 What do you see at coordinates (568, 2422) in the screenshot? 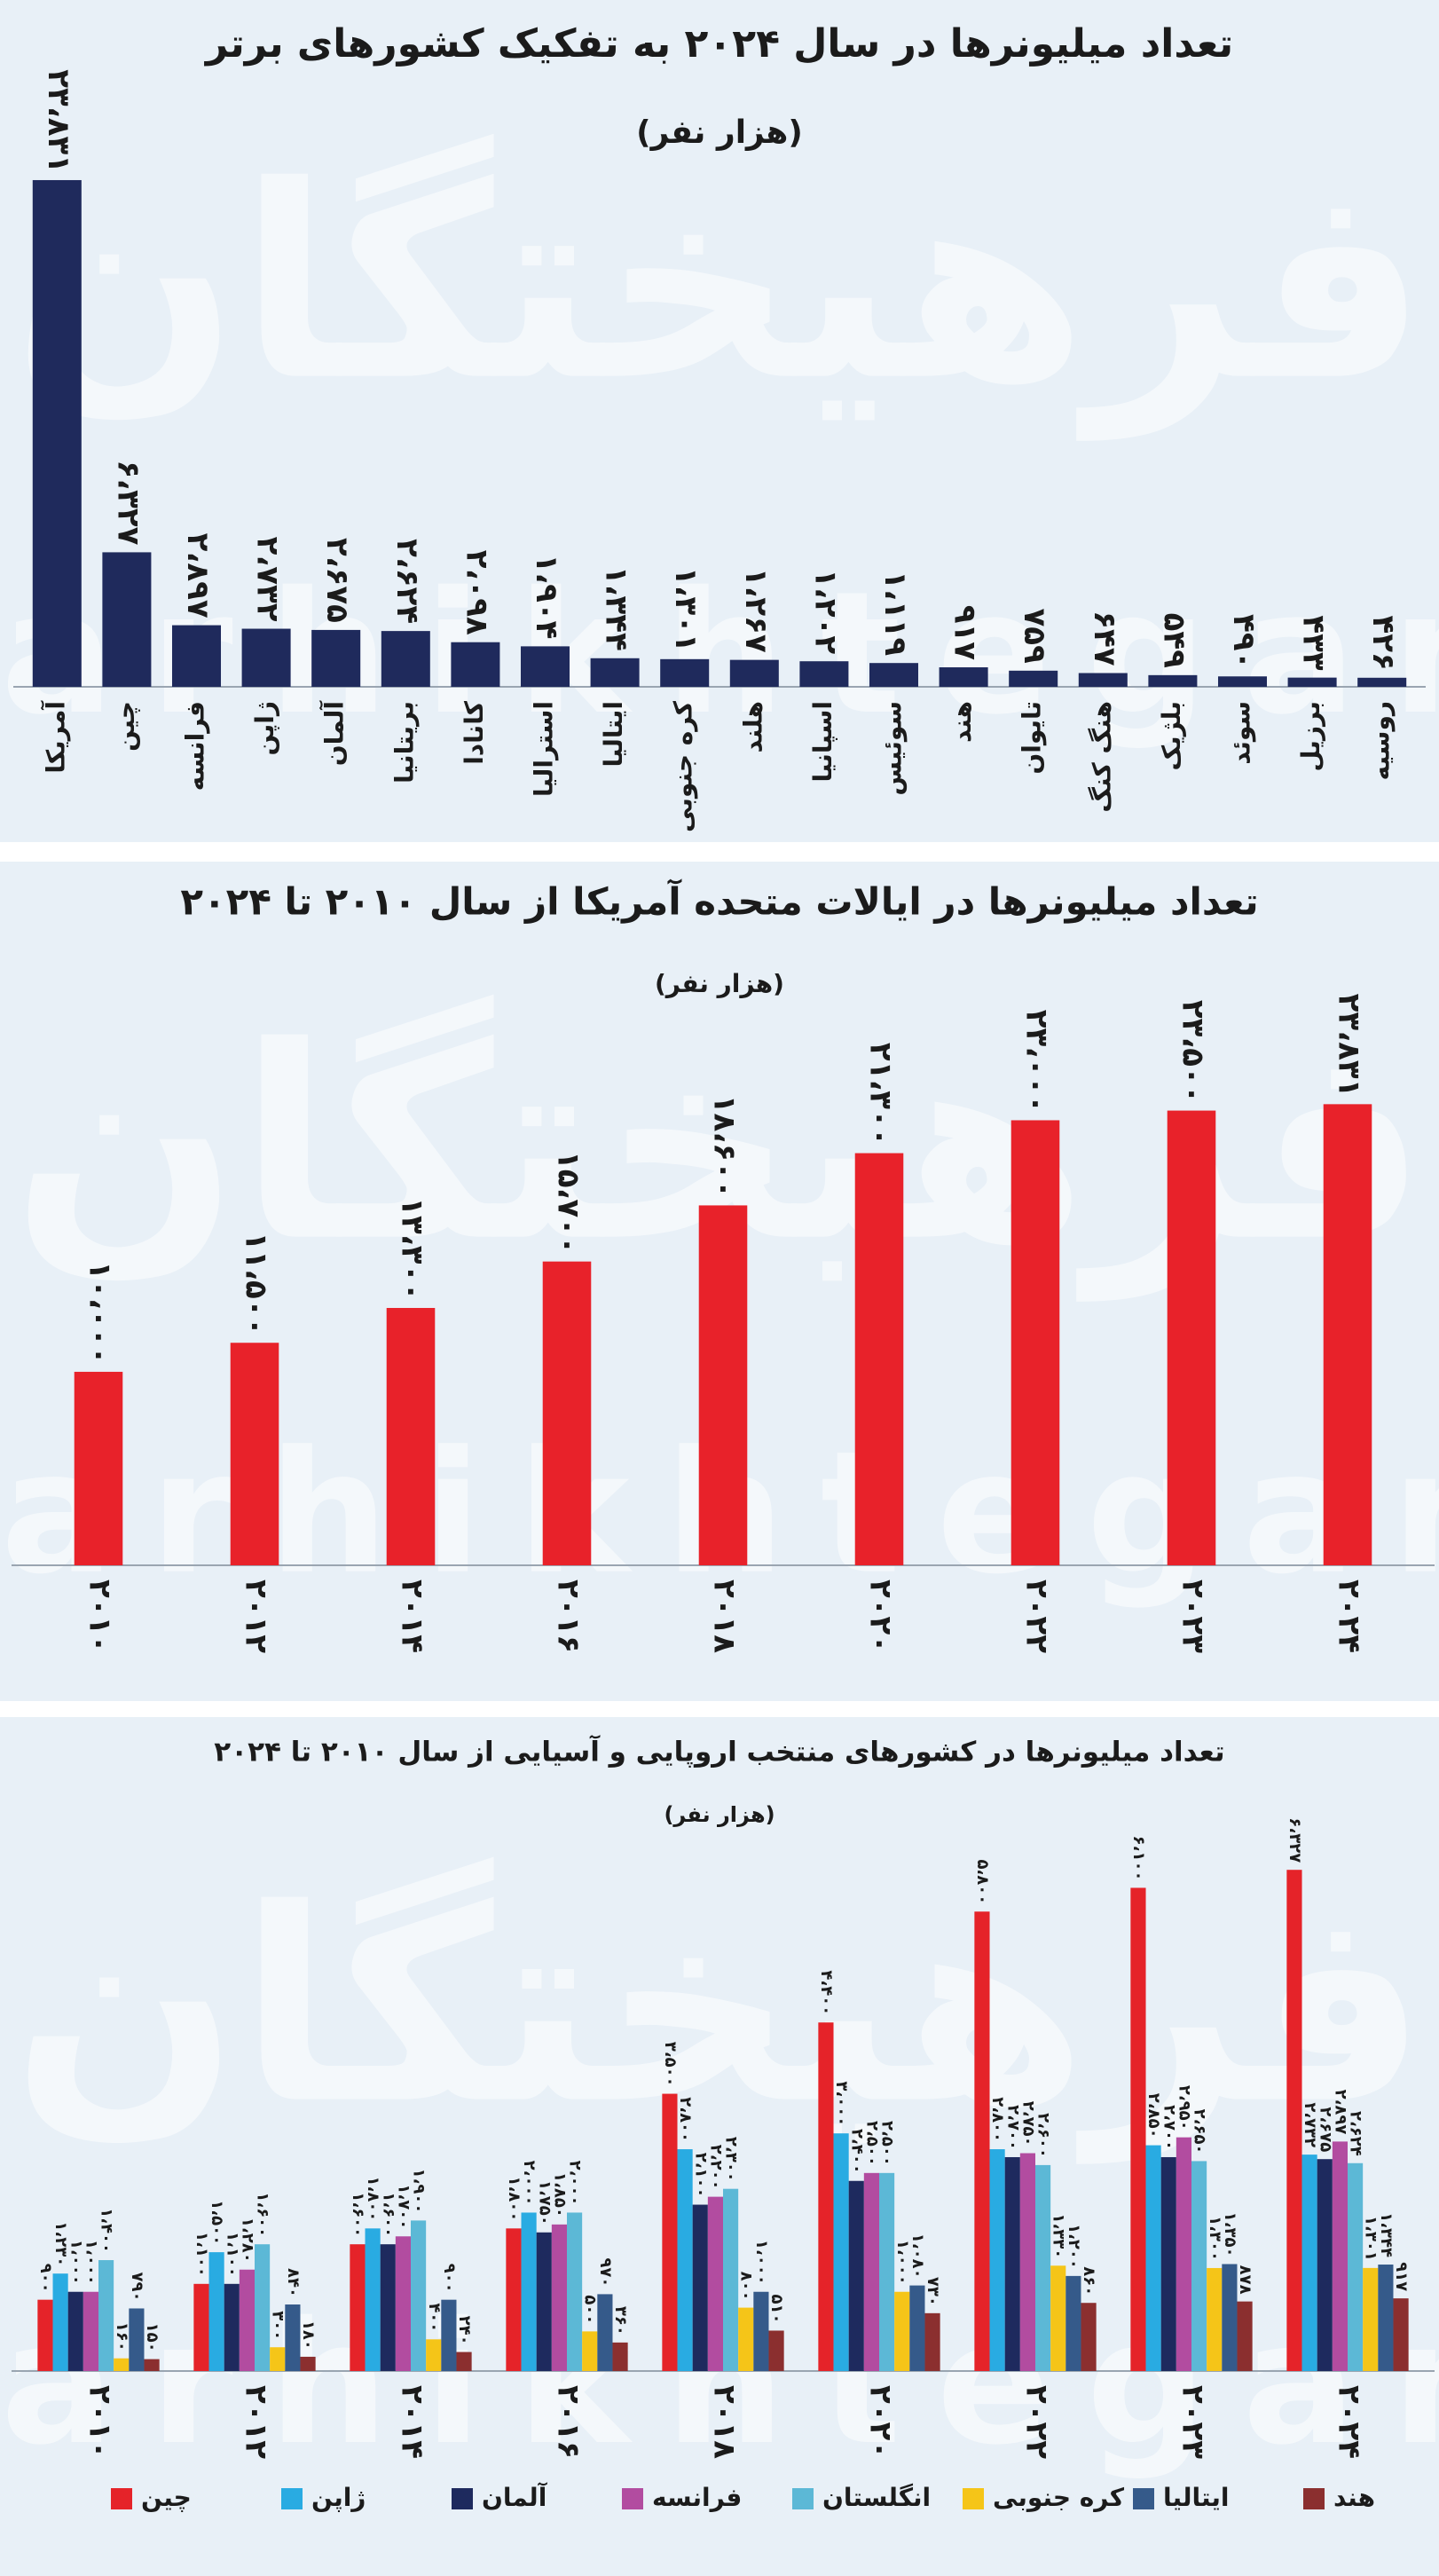
I see `x-tick-label: ۲۰۱۶` at bounding box center [568, 2422].